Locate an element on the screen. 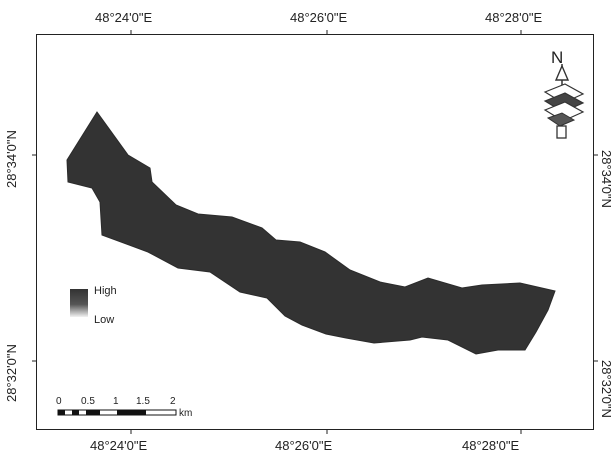  scale-tick-0: 0 is located at coordinates (59, 401).